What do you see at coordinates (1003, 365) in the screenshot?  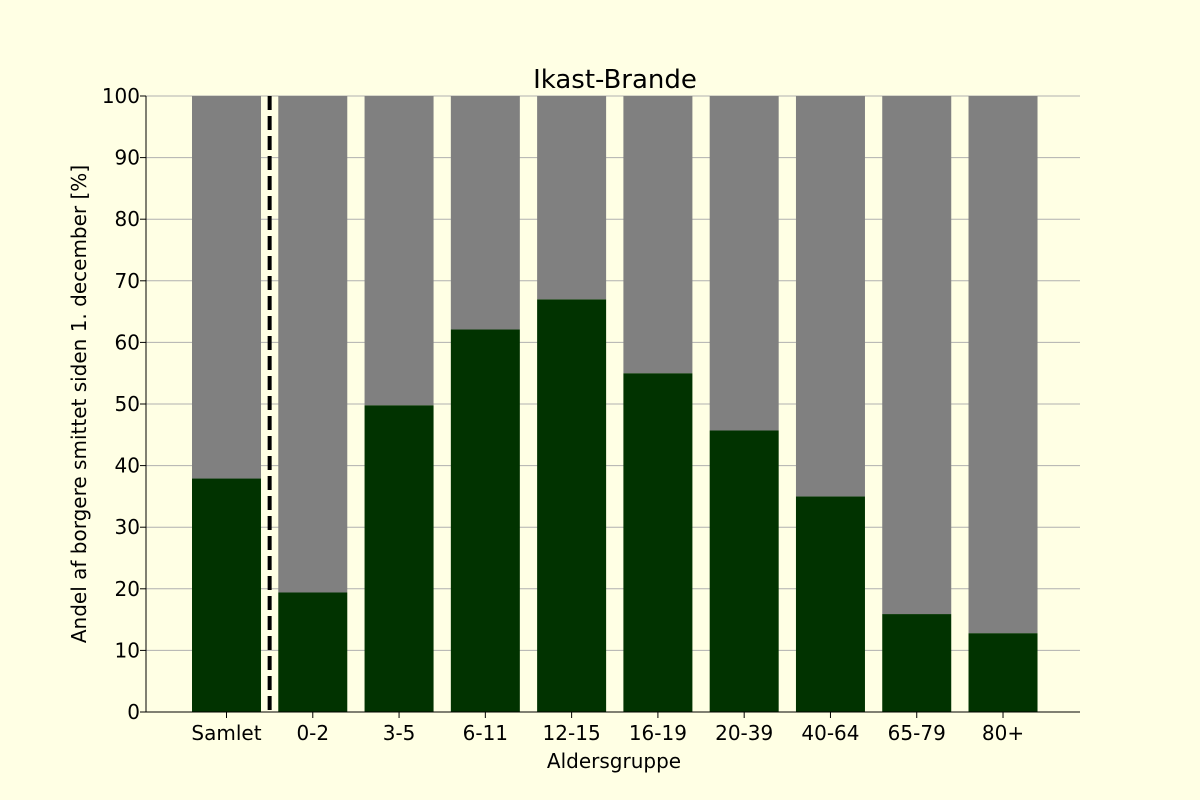 I see `bar-80+-segment-2` at bounding box center [1003, 365].